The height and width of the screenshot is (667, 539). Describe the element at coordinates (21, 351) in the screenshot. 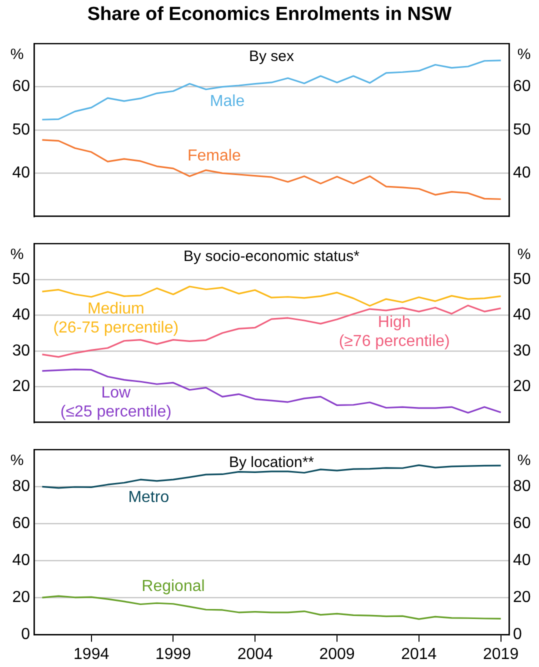

I see `y-tick-label: 30` at that location.